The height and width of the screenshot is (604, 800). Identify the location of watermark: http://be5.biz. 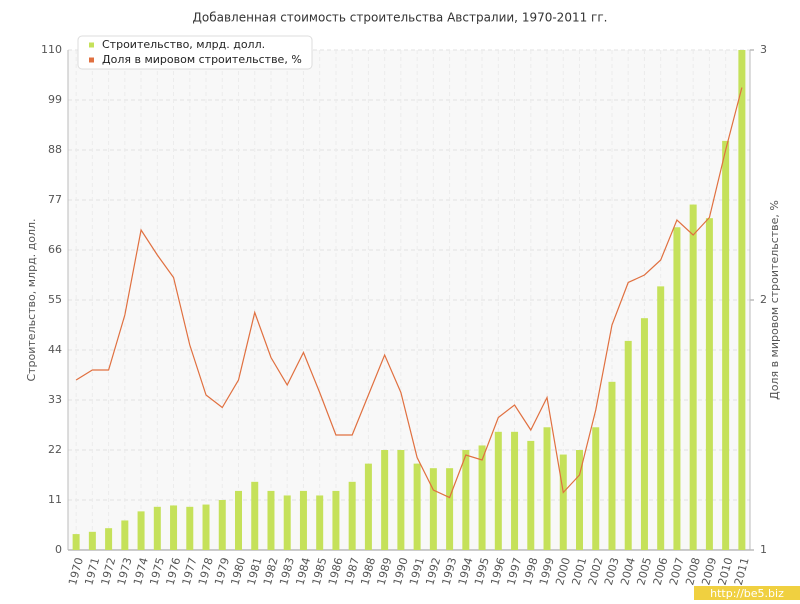
(747, 593).